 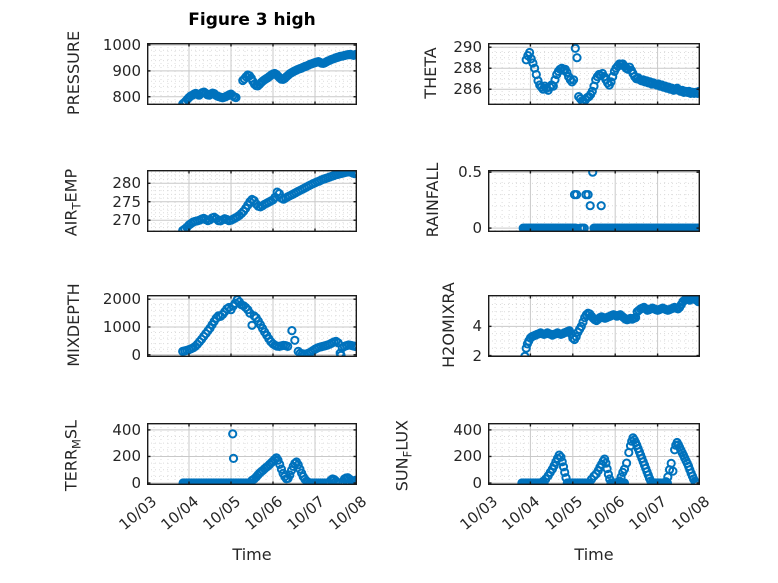 I want to click on major-grid, so click(x=252, y=74).